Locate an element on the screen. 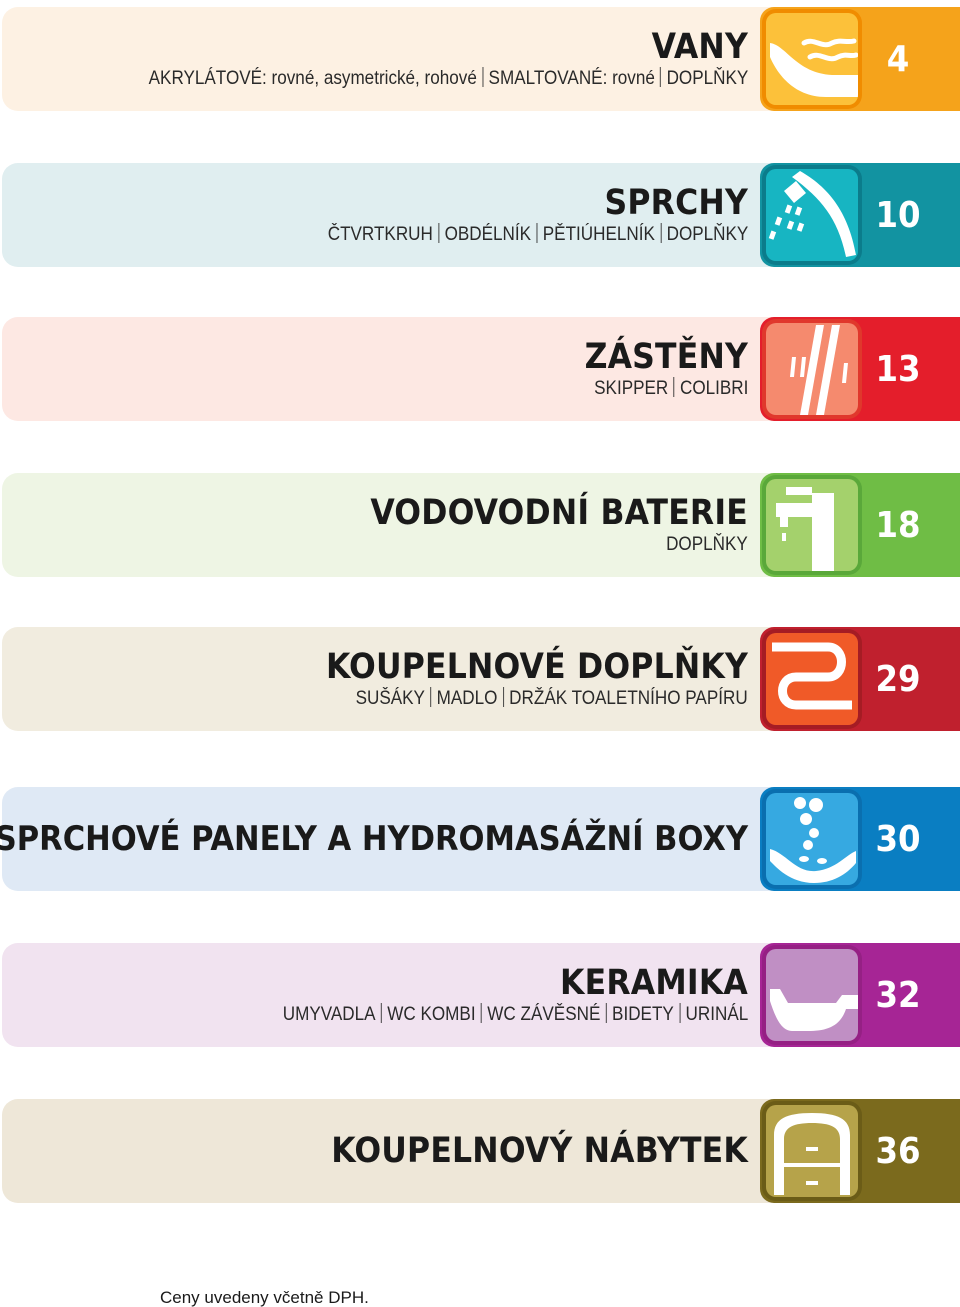  page-number: 13 is located at coordinates (898, 369).